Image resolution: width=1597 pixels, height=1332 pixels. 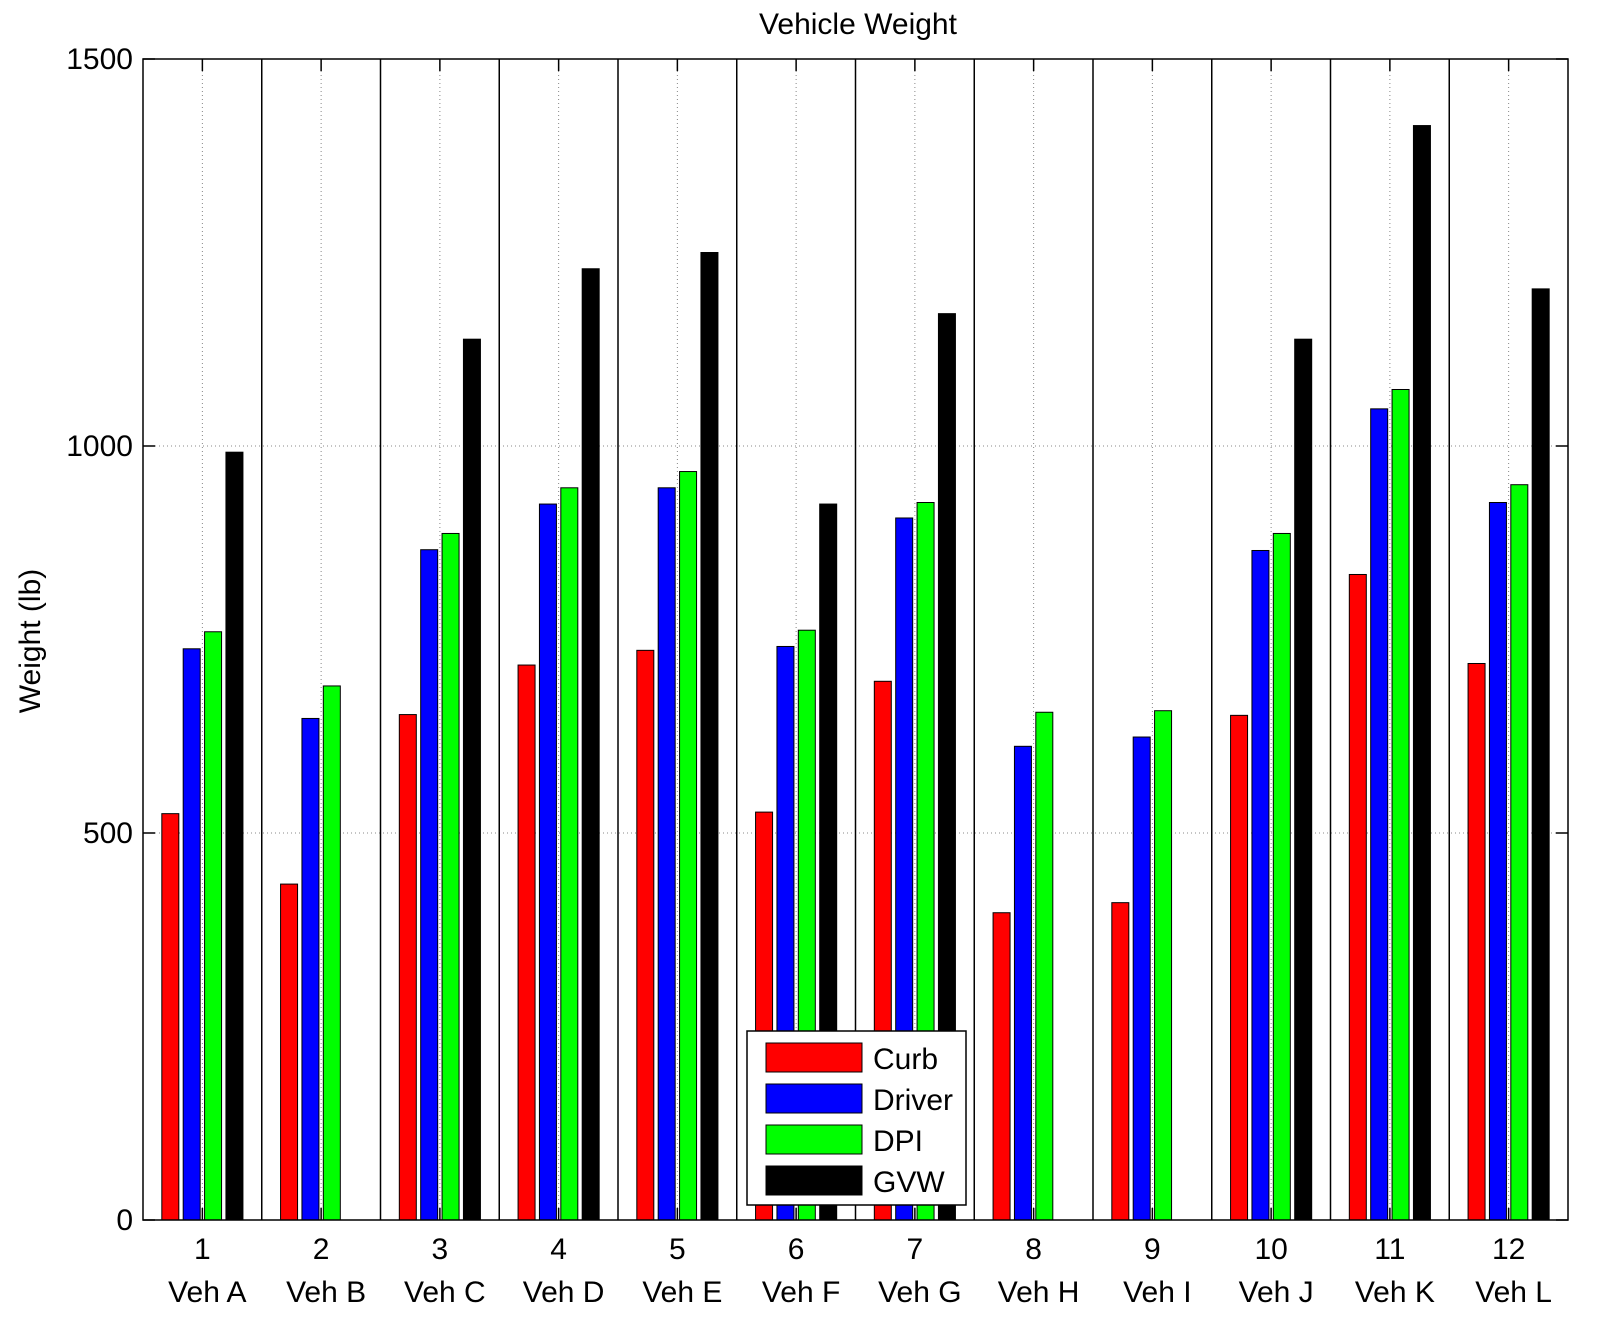 I want to click on legend-label-gvw: GVW, so click(x=909, y=1182).